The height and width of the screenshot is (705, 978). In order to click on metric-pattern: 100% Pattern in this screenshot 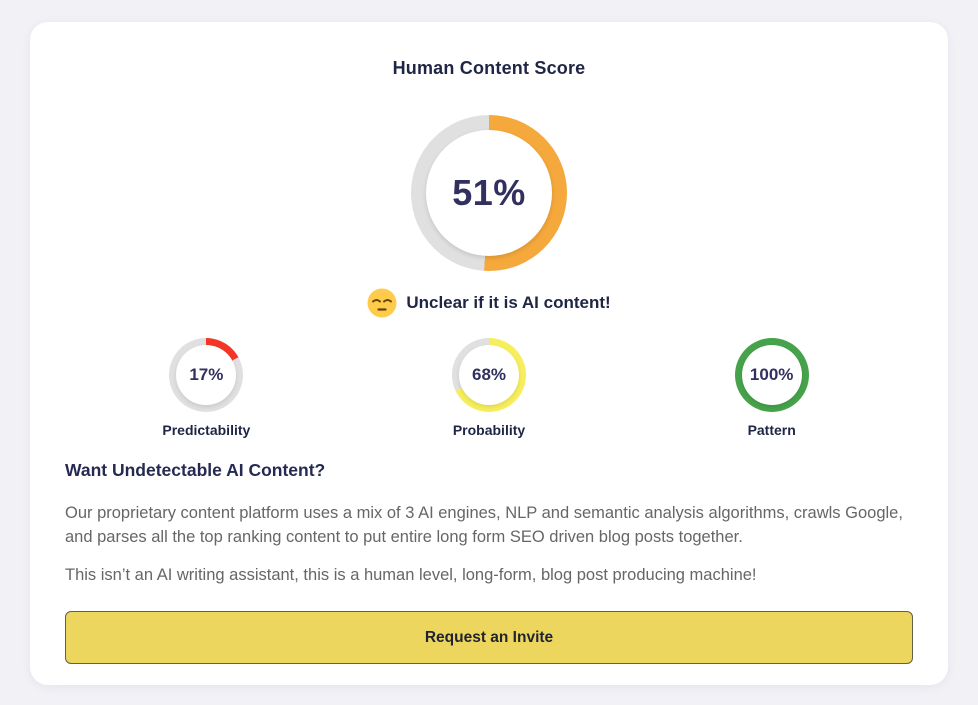, I will do `click(771, 388)`.